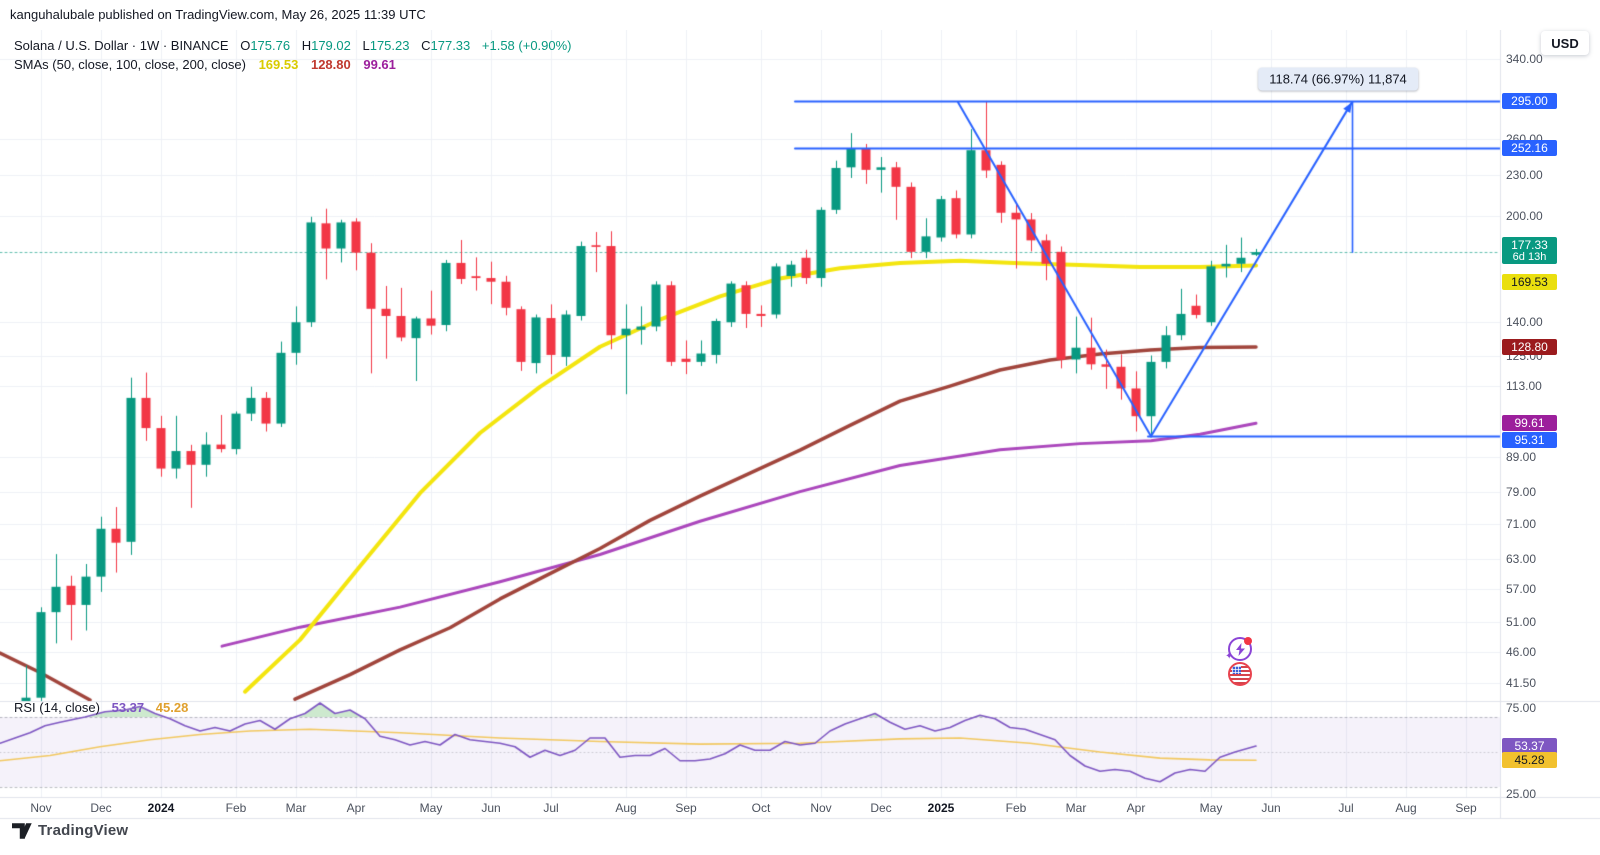 The width and height of the screenshot is (1600, 855). What do you see at coordinates (83, 830) in the screenshot?
I see `tradingview-logo-text: TradingView` at bounding box center [83, 830].